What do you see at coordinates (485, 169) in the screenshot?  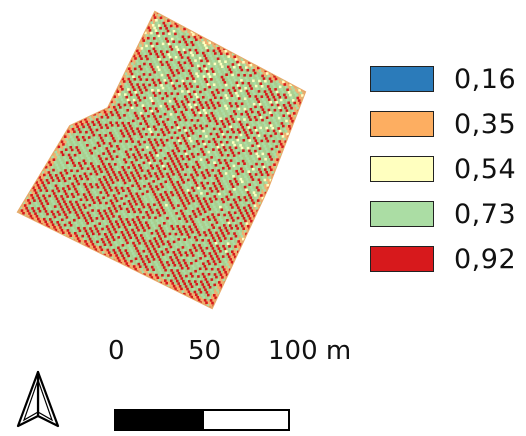 I see `legend-label: 0,54` at bounding box center [485, 169].